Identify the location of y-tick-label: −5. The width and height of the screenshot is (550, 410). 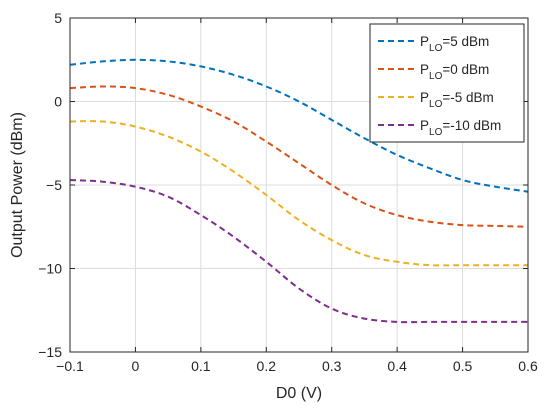
(54, 185).